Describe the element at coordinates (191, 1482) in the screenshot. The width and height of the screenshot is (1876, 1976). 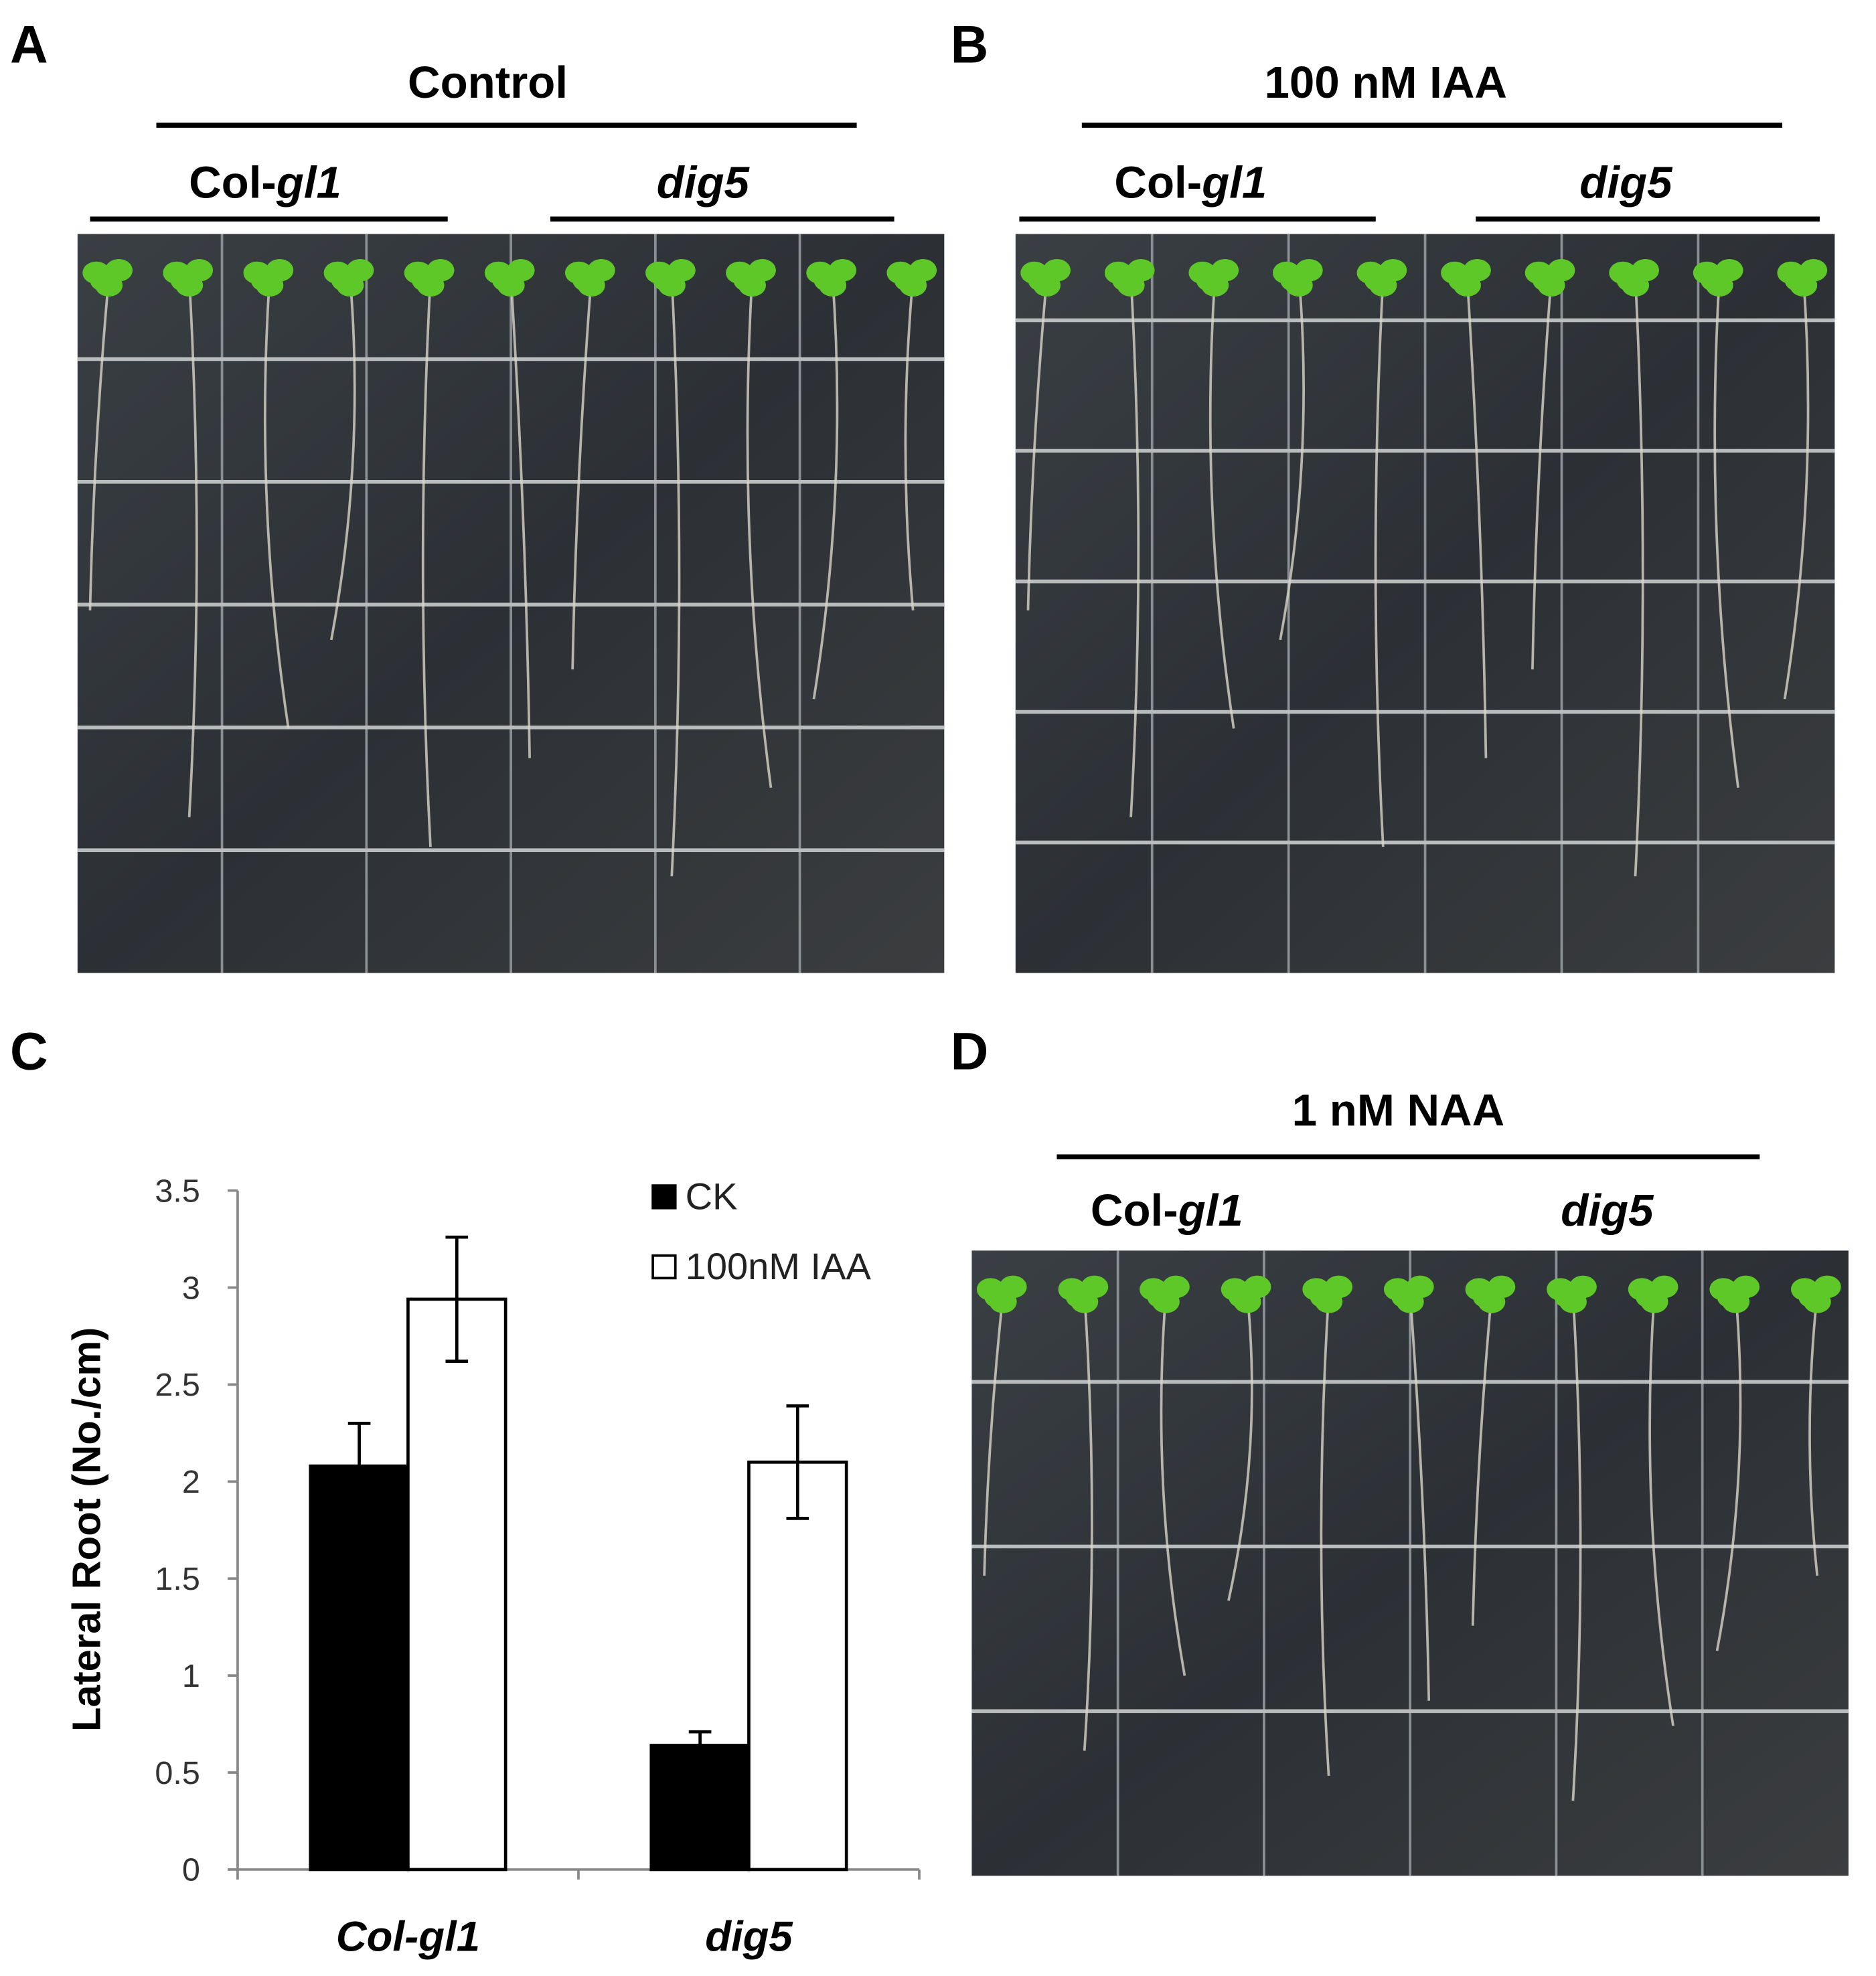
I see `y-tick-label: 2` at that location.